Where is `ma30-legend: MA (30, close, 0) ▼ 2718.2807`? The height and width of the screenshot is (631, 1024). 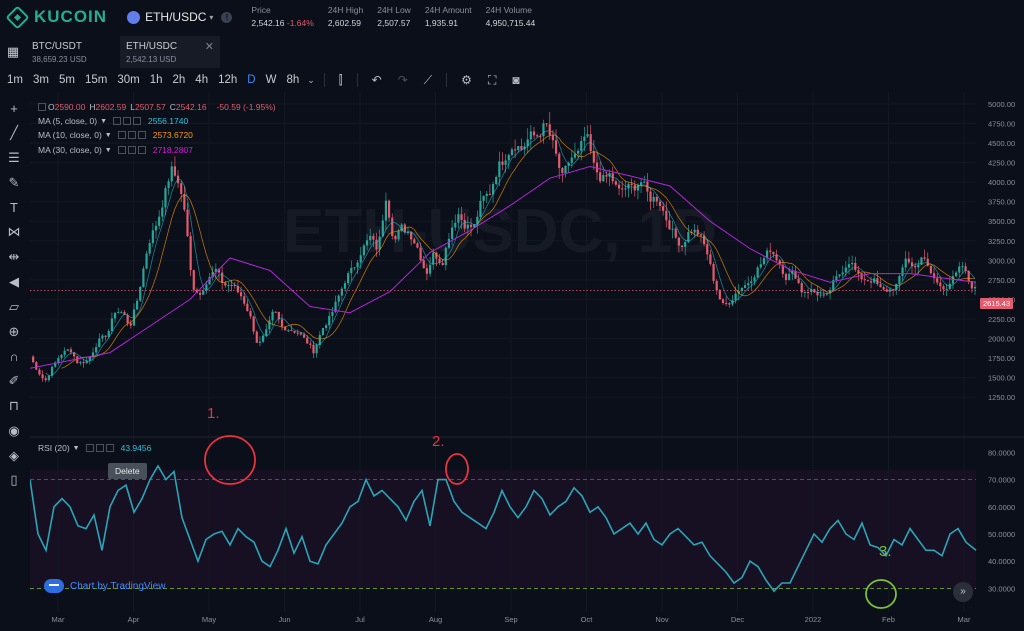 ma30-legend: MA (30, close, 0) ▼ 2718.2807 is located at coordinates (115, 150).